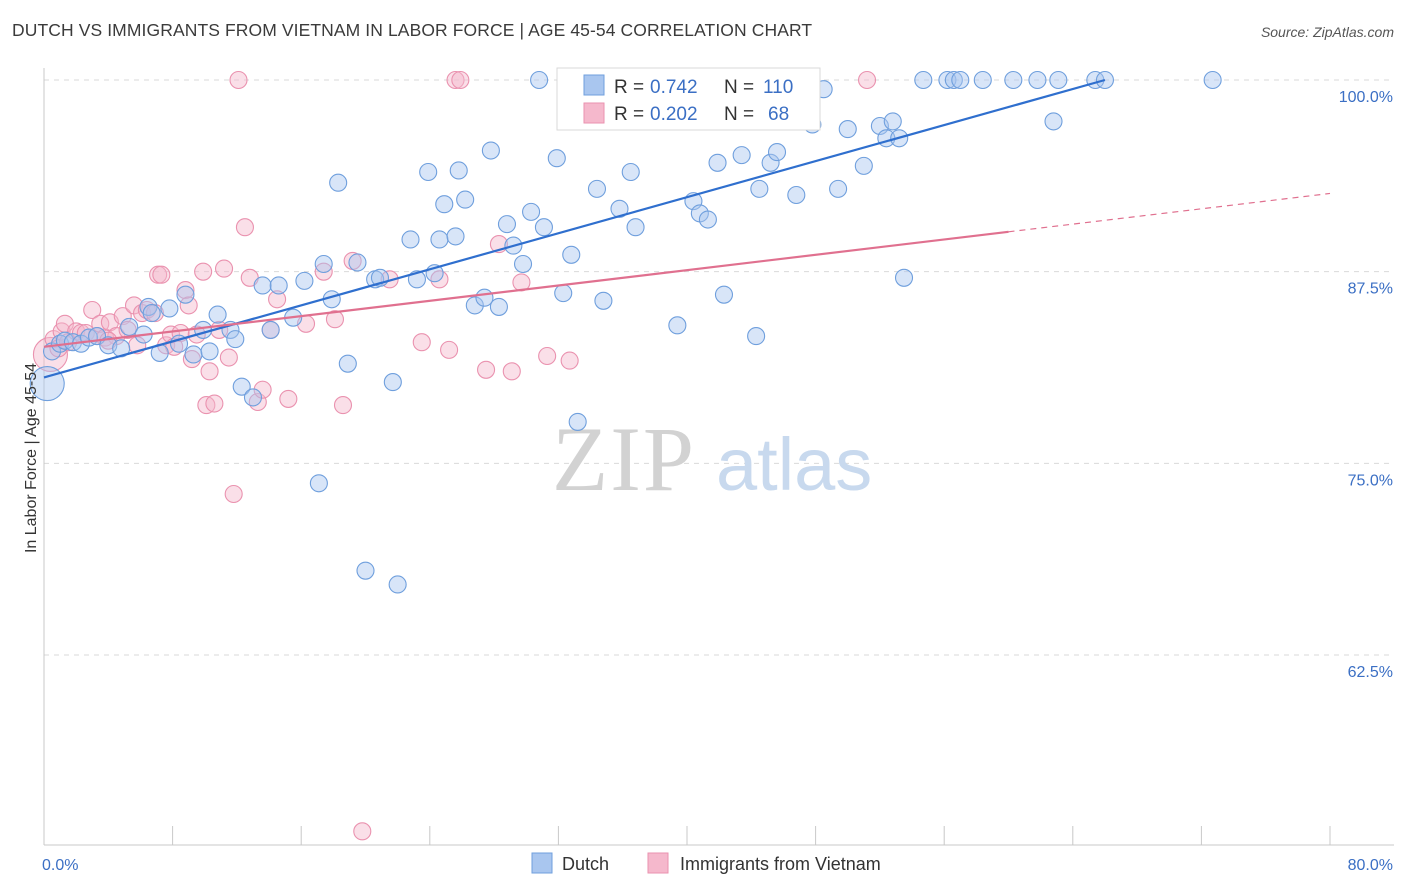 This screenshot has height=892, width=1406. What do you see at coordinates (778, 114) in the screenshot?
I see `legend-n-value-vietnam: 68` at bounding box center [778, 114].